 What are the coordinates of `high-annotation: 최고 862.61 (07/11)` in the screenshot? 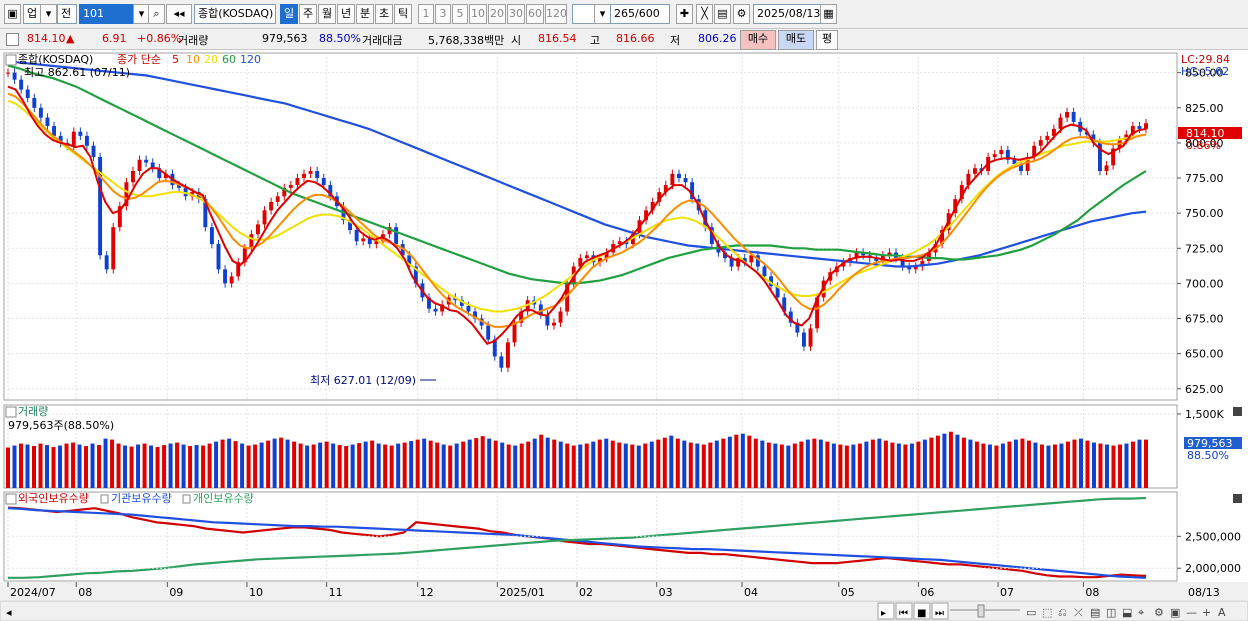 It's located at (77, 72).